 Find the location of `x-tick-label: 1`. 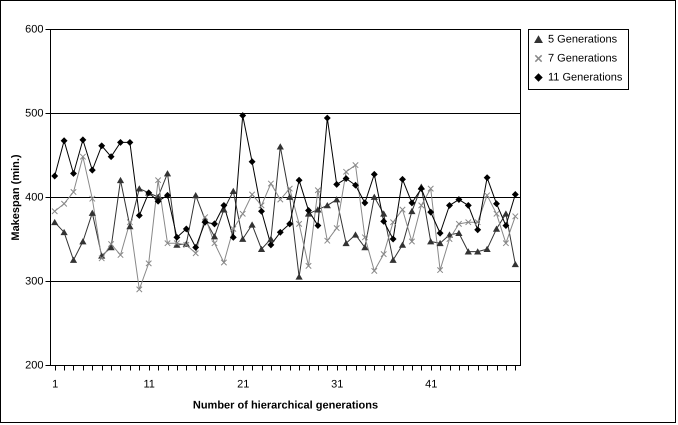

x-tick-label: 1 is located at coordinates (55, 384).